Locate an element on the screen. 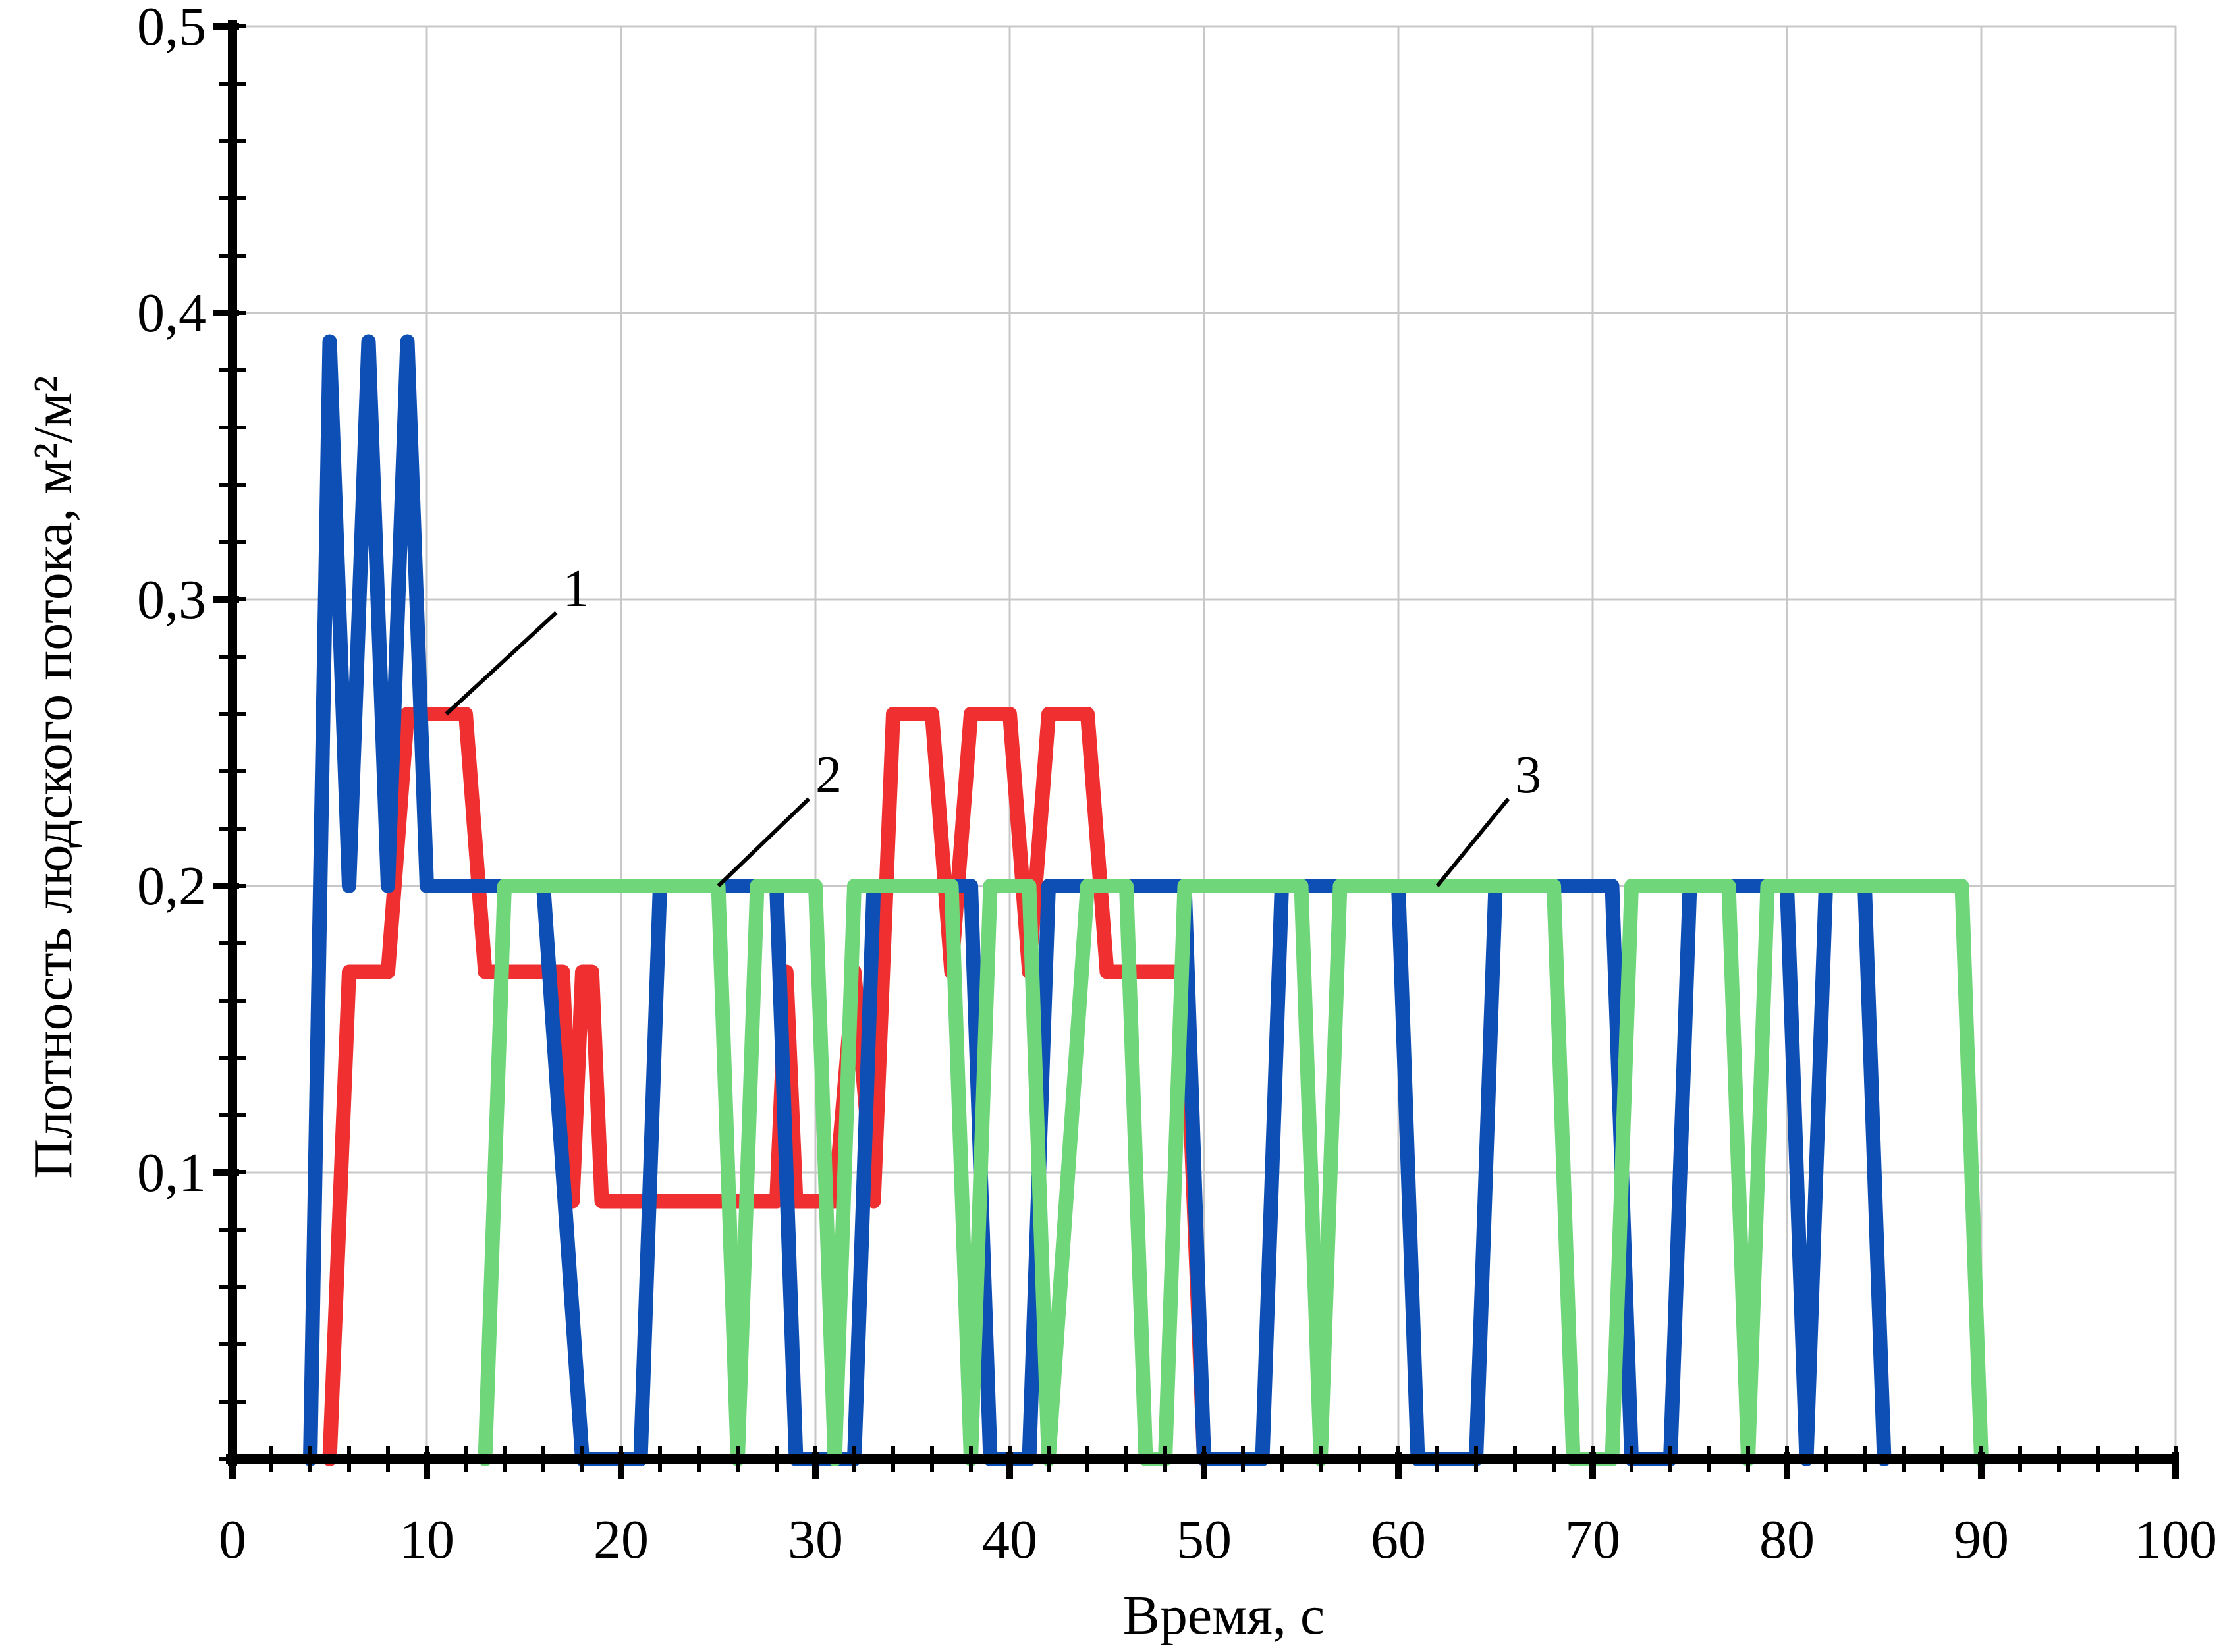 The width and height of the screenshot is (2223, 1652). x-tick-label: 20 is located at coordinates (621, 1539).